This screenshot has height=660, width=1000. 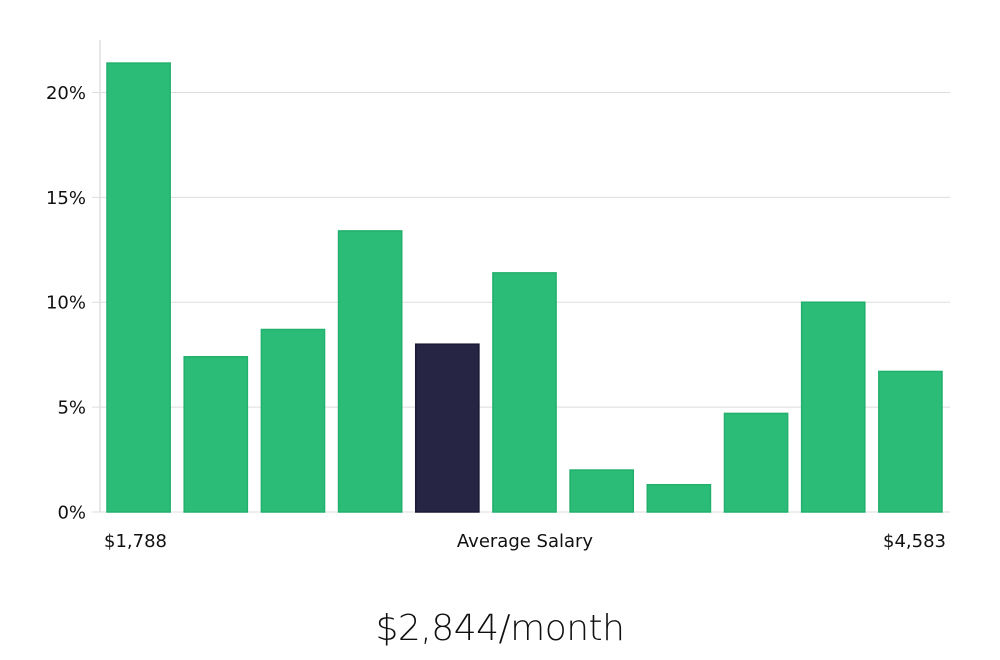 What do you see at coordinates (135, 541) in the screenshot?
I see `x-axis-min-label: $1,788` at bounding box center [135, 541].